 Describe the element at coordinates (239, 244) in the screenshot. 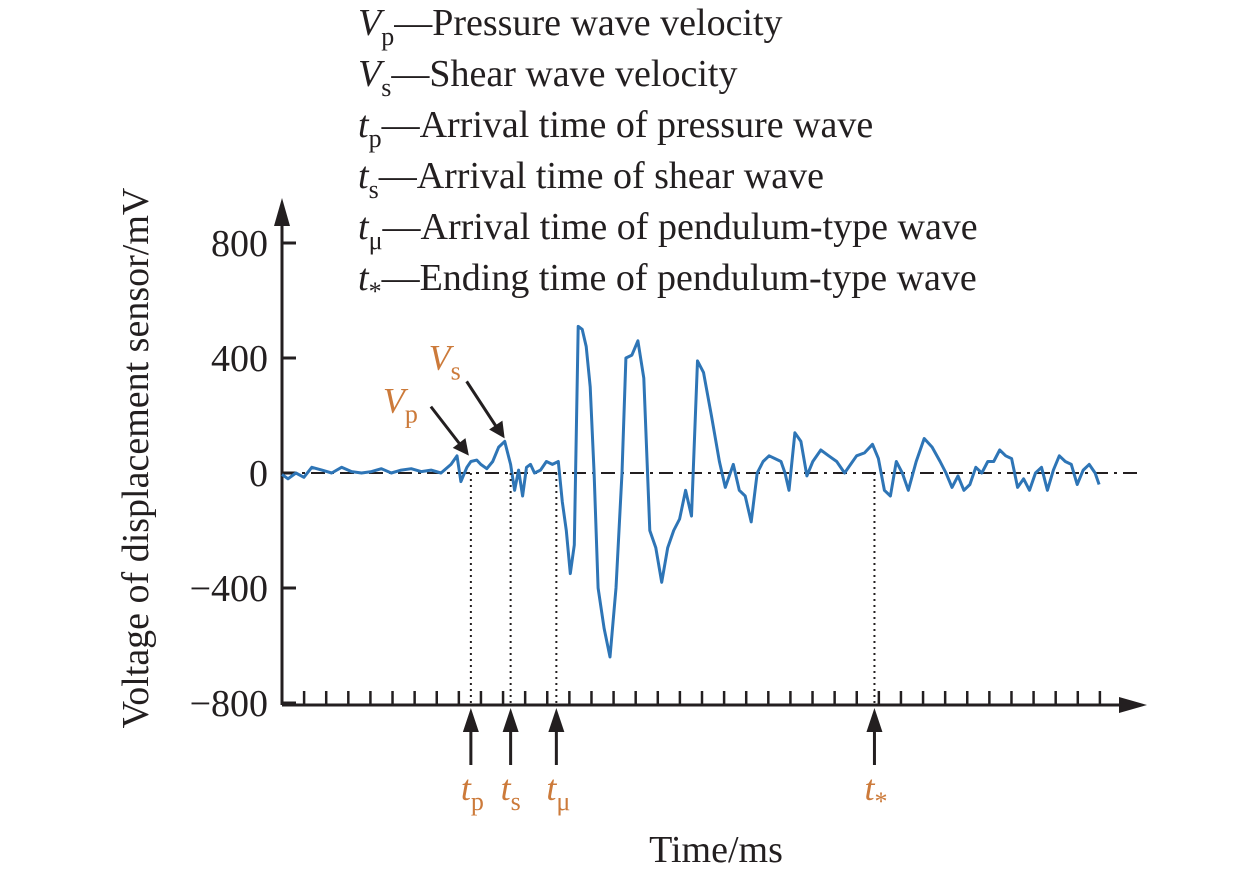

I see `y-tick-label: 800` at that location.